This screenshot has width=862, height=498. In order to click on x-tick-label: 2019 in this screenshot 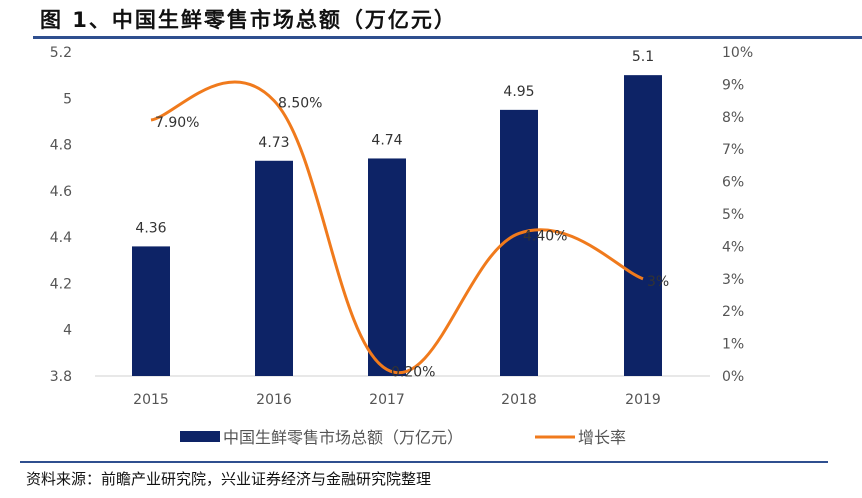, I will do `click(643, 400)`.